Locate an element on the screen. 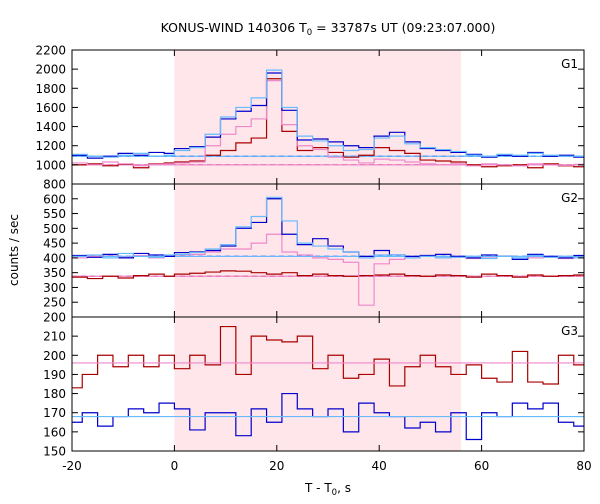  y-tick-label: 2200 is located at coordinates (50, 51).